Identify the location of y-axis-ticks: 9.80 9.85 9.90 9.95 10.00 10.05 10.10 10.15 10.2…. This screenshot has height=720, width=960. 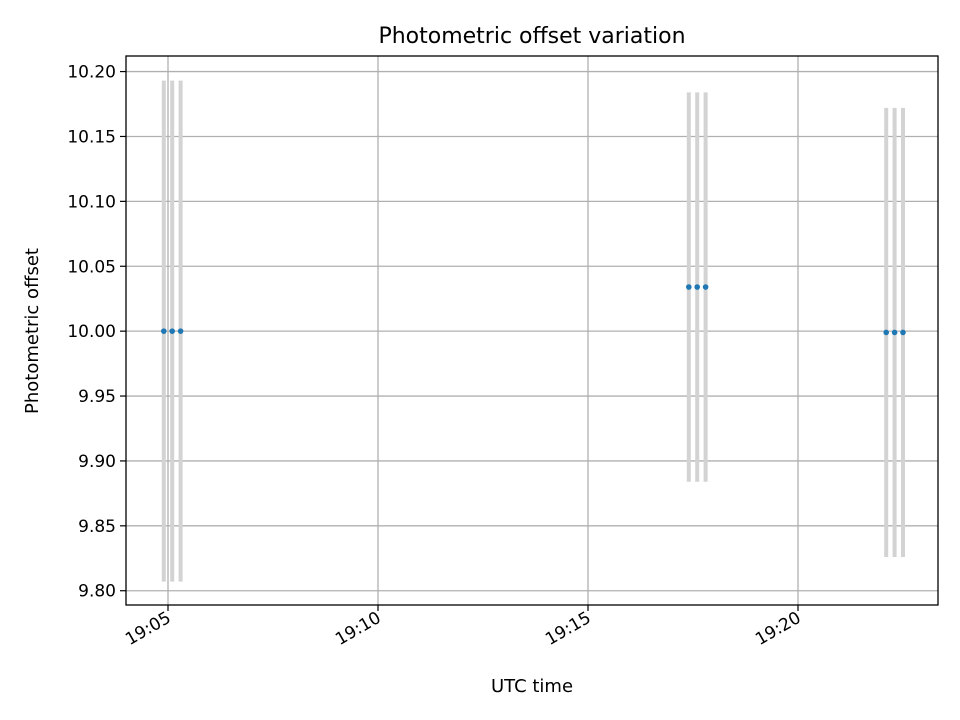
(96, 332).